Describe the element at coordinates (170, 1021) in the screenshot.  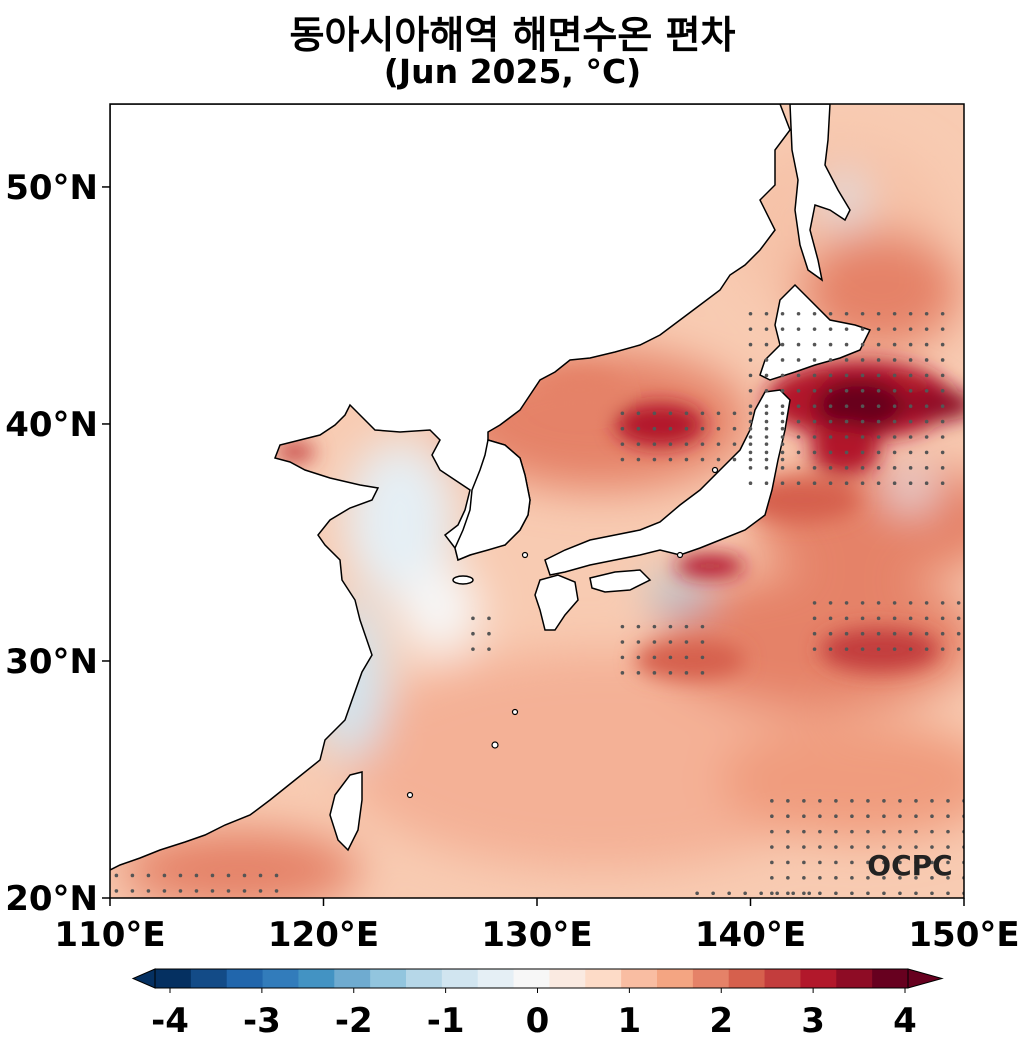
I see `colorbar-tick-label: -4` at that location.